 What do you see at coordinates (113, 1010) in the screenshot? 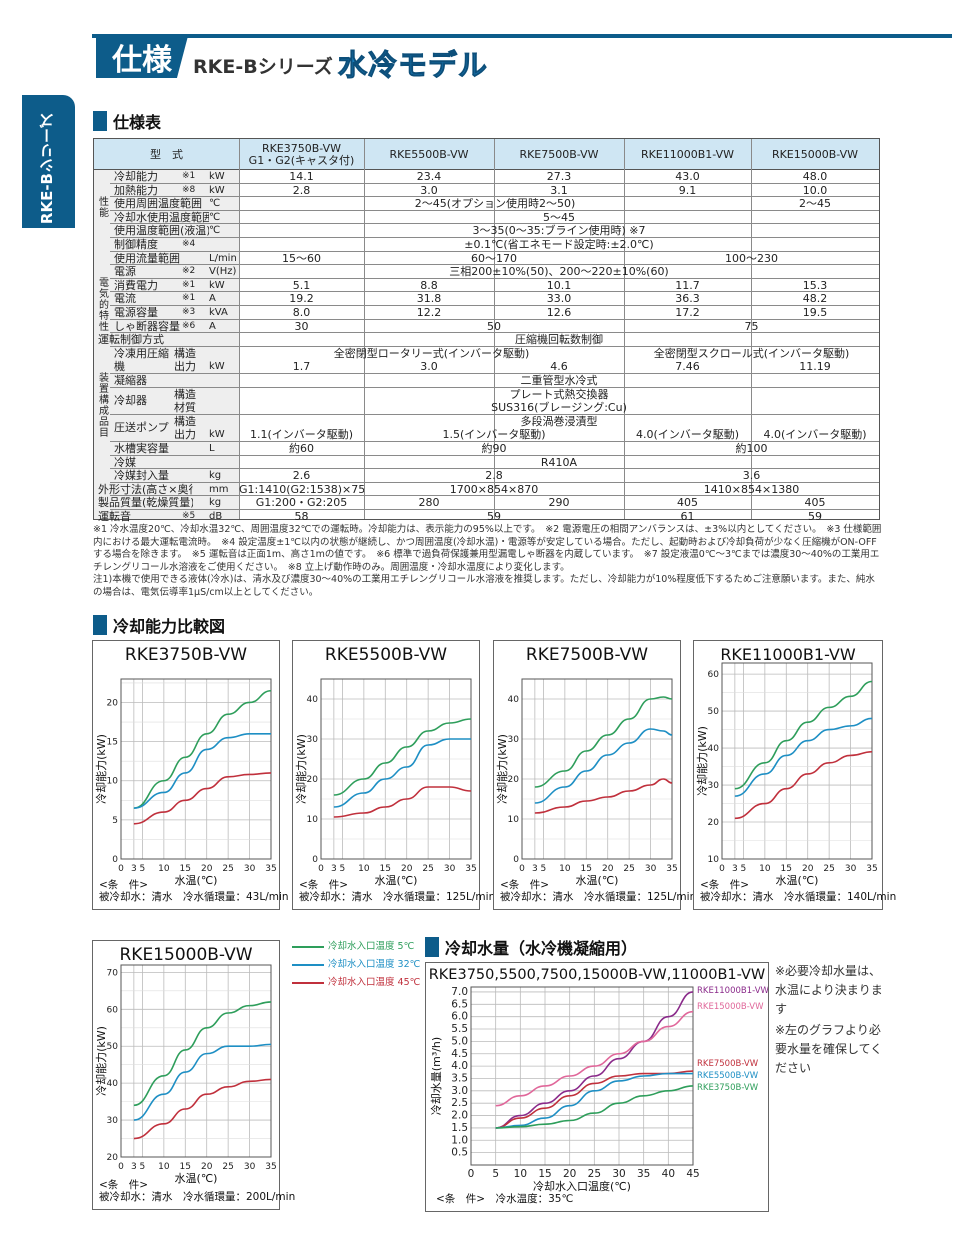
I see `y-tick-label: 60` at bounding box center [113, 1010].